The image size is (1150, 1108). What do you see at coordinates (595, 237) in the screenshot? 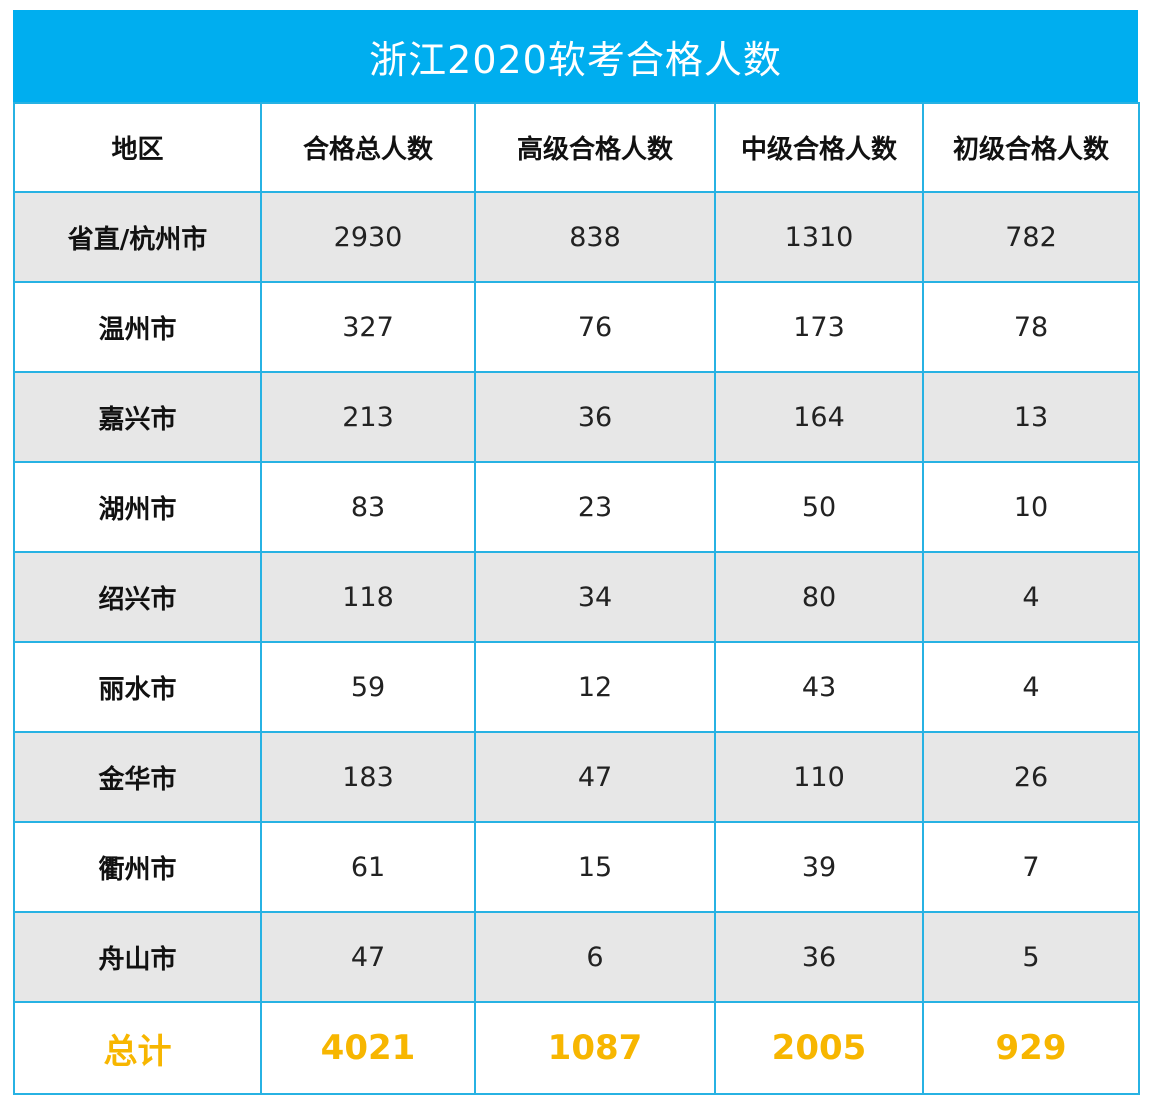
I see `senior-cell: 838` at bounding box center [595, 237].